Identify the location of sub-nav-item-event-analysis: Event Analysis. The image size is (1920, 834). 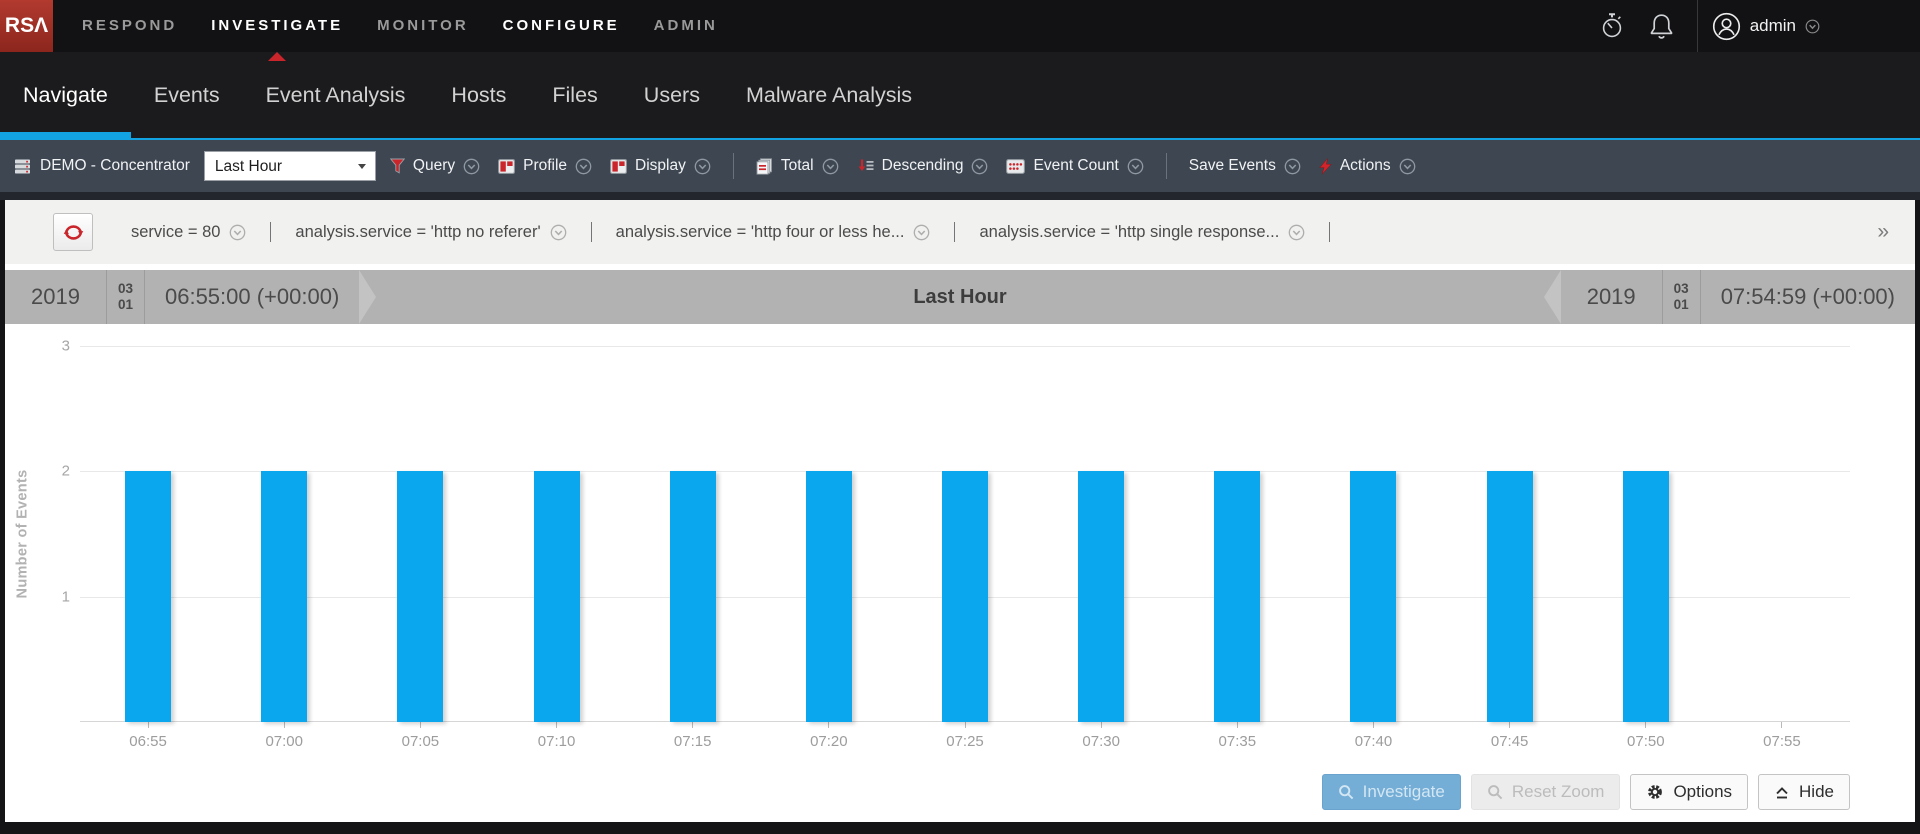
(335, 94).